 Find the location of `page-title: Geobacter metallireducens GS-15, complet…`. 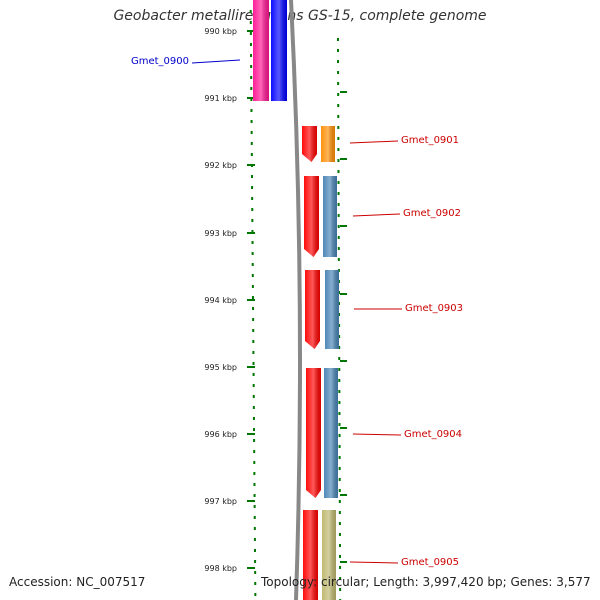

page-title: Geobacter metallireducens GS-15, complet… is located at coordinates (300, 16).